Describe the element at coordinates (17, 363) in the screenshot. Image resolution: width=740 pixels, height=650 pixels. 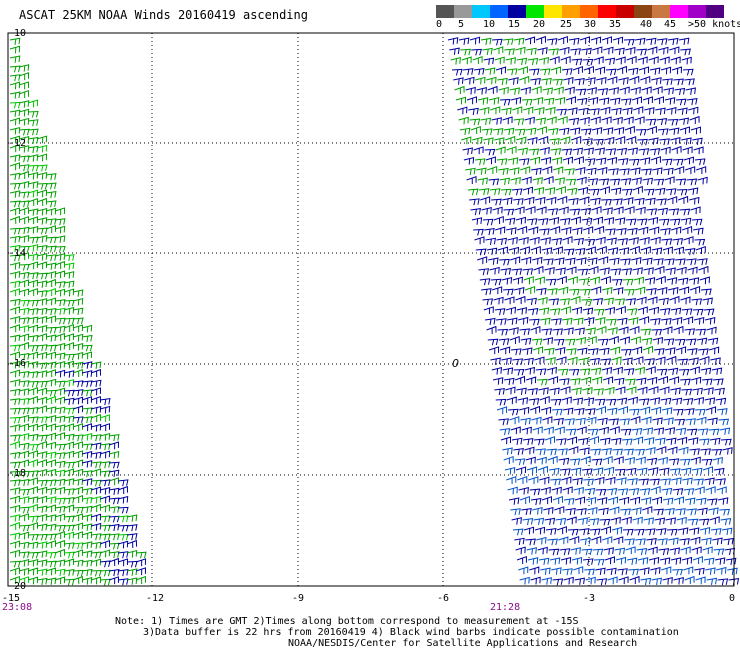
I see `lat-label: -16` at that location.